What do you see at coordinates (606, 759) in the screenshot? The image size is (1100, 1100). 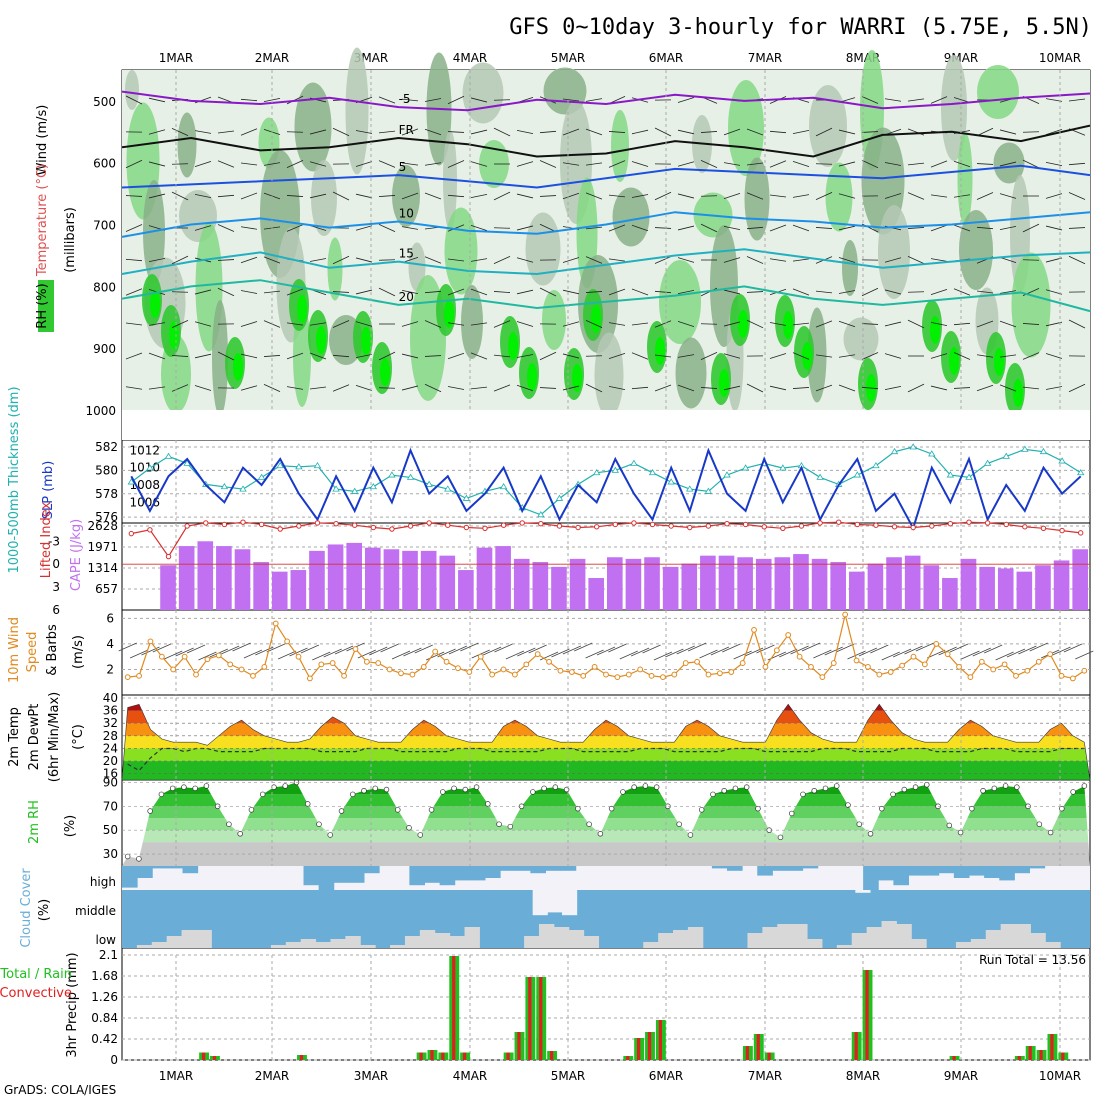 I see `dewpoint-line` at bounding box center [606, 759].